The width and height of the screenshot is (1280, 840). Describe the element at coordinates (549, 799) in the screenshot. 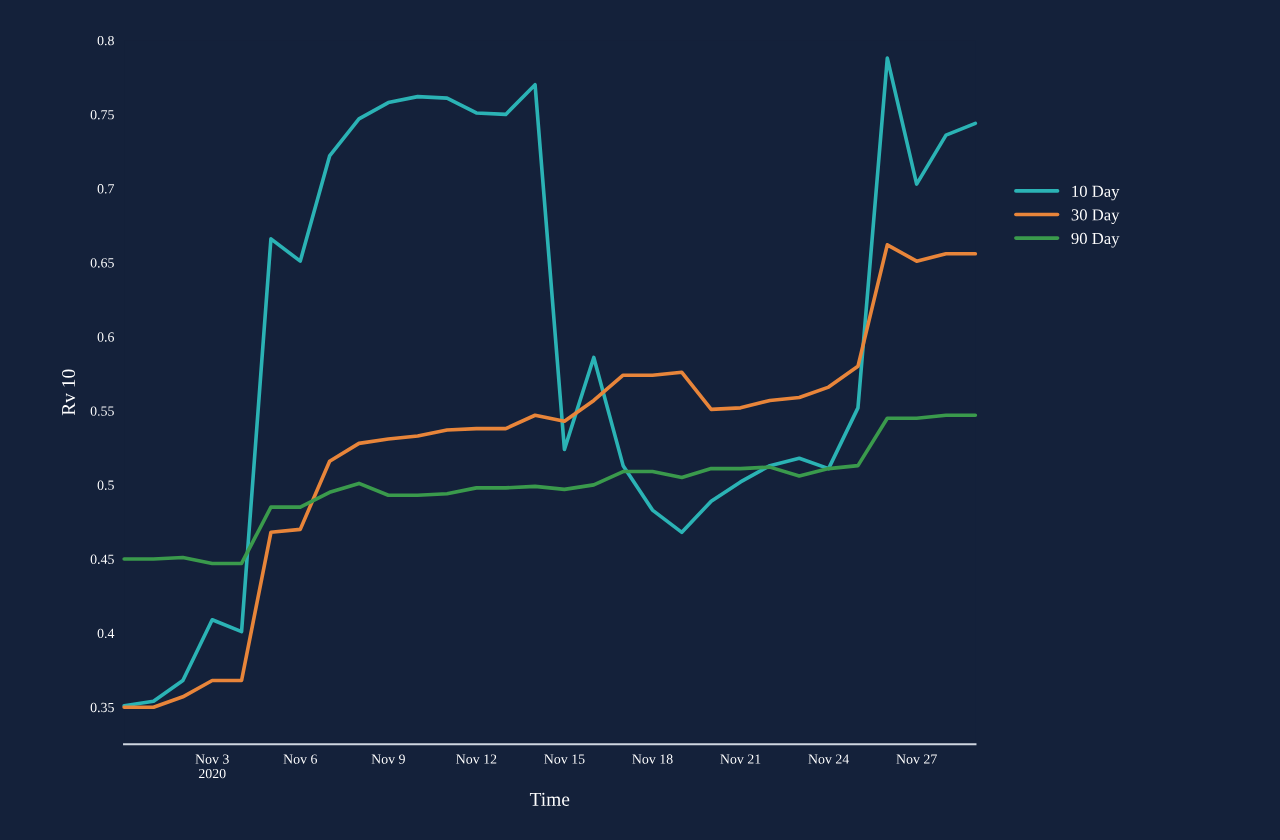

I see `x-axis-title: Time` at that location.